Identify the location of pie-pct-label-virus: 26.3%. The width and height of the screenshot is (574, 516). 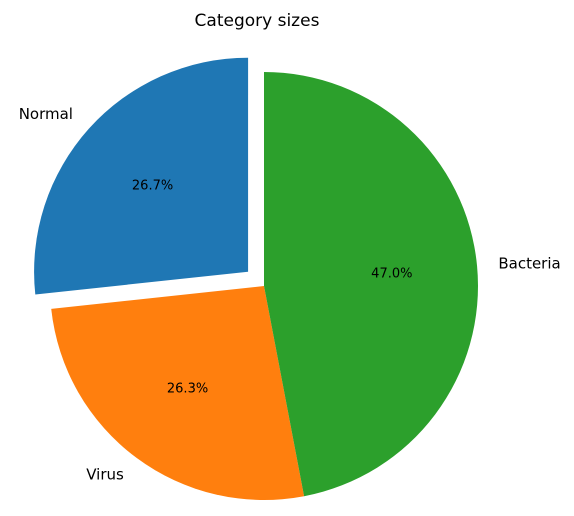
(187, 389).